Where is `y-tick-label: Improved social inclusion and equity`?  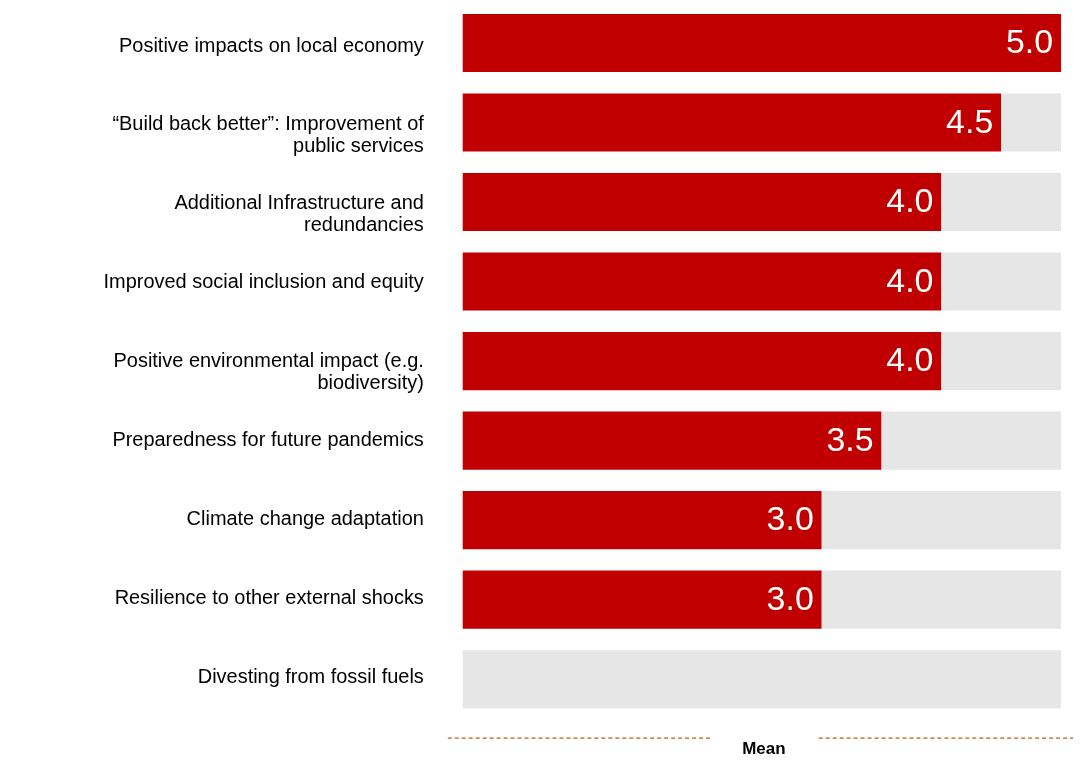 y-tick-label: Improved social inclusion and equity is located at coordinates (263, 281).